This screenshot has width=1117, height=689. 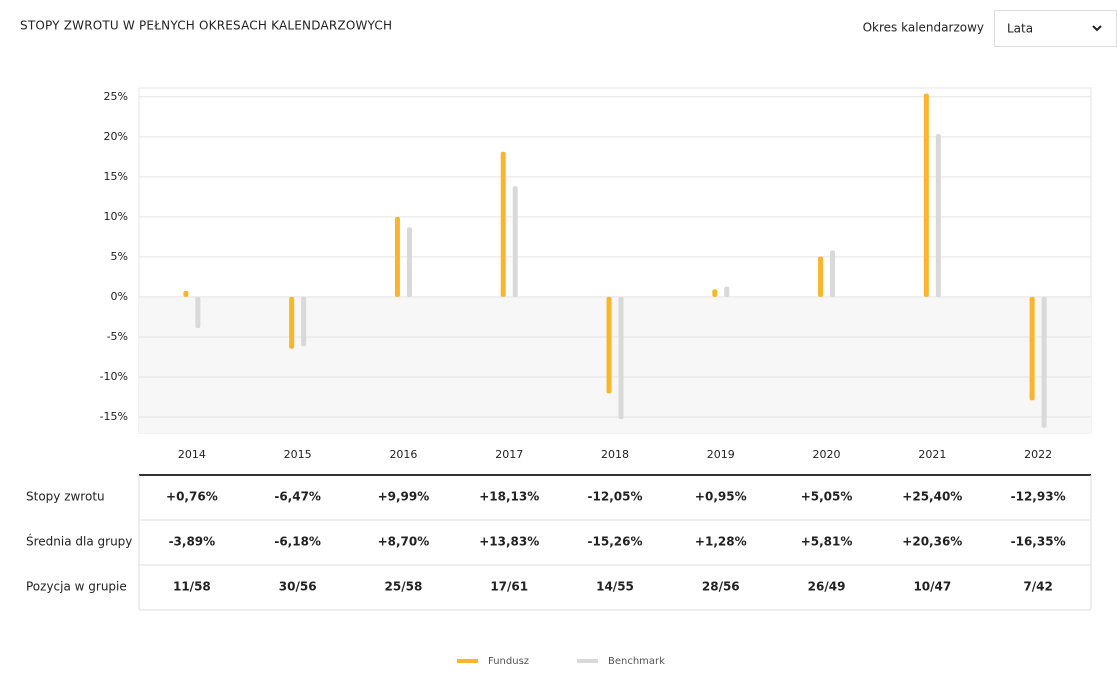 I want to click on table-cell: -12,93%, so click(x=1038, y=497).